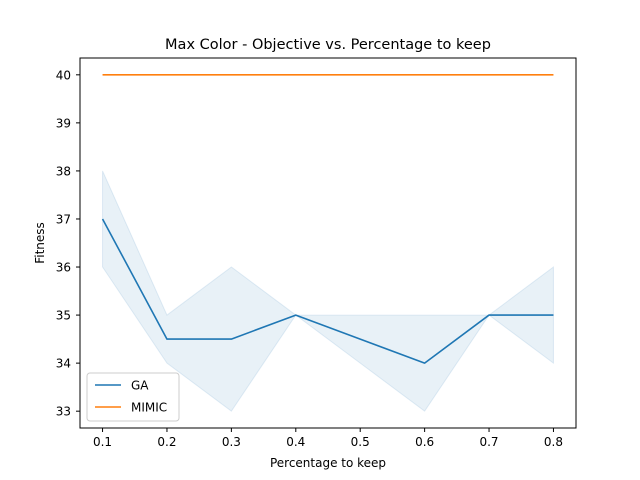  What do you see at coordinates (149, 408) in the screenshot?
I see `legend-label-mimic: MIMIC` at bounding box center [149, 408].